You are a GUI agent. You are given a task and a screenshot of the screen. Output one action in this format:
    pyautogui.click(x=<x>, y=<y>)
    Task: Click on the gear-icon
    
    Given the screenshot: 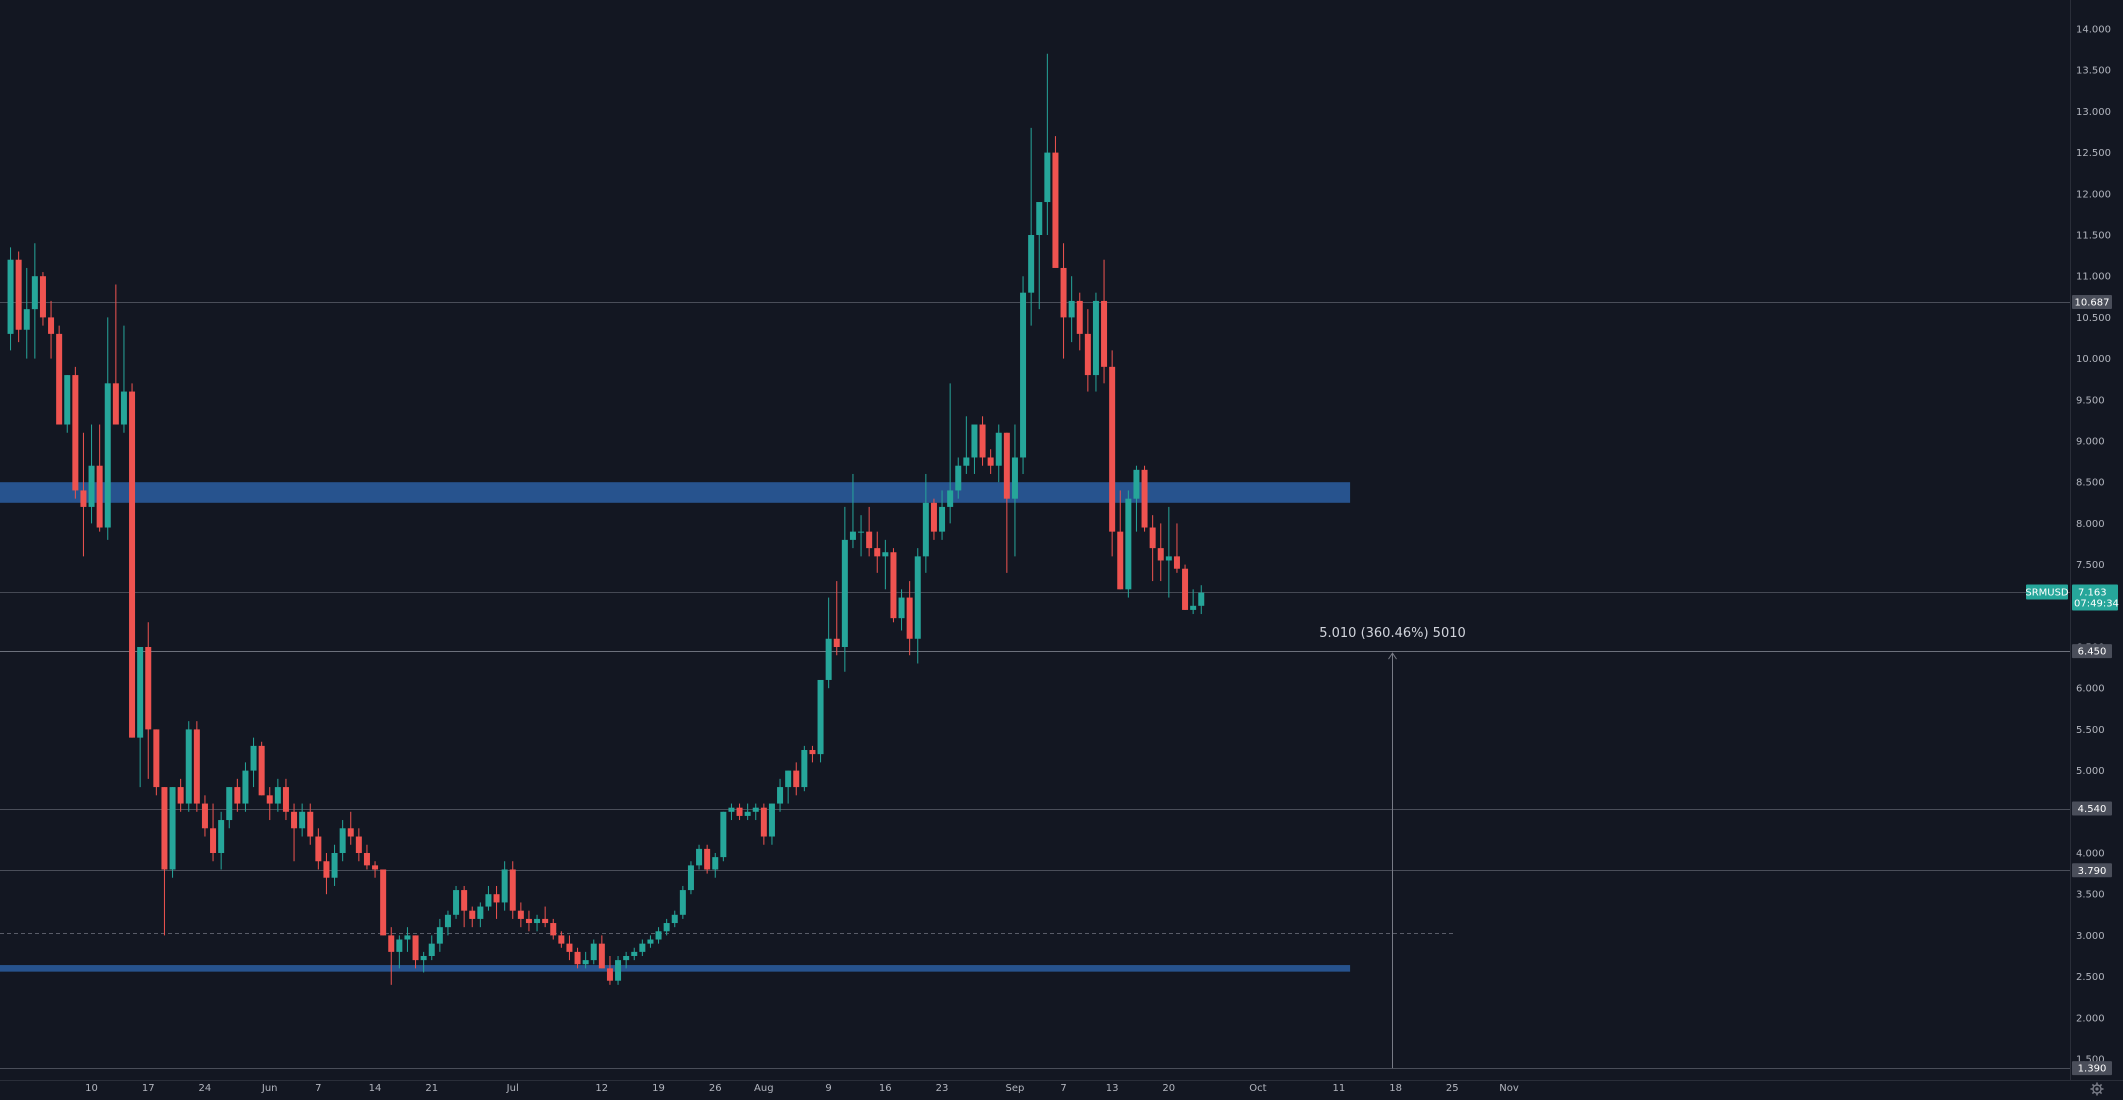 What is the action you would take?
    pyautogui.click(x=2097, y=1089)
    